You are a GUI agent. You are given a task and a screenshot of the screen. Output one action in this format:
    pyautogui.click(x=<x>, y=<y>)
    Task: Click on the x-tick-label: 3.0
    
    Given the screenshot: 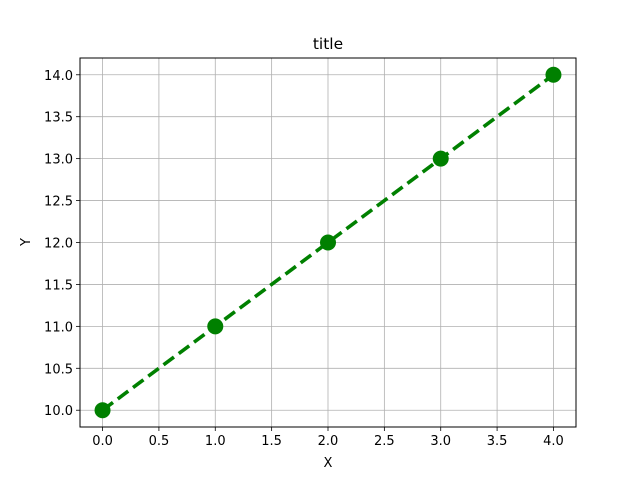 What is the action you would take?
    pyautogui.click(x=440, y=441)
    